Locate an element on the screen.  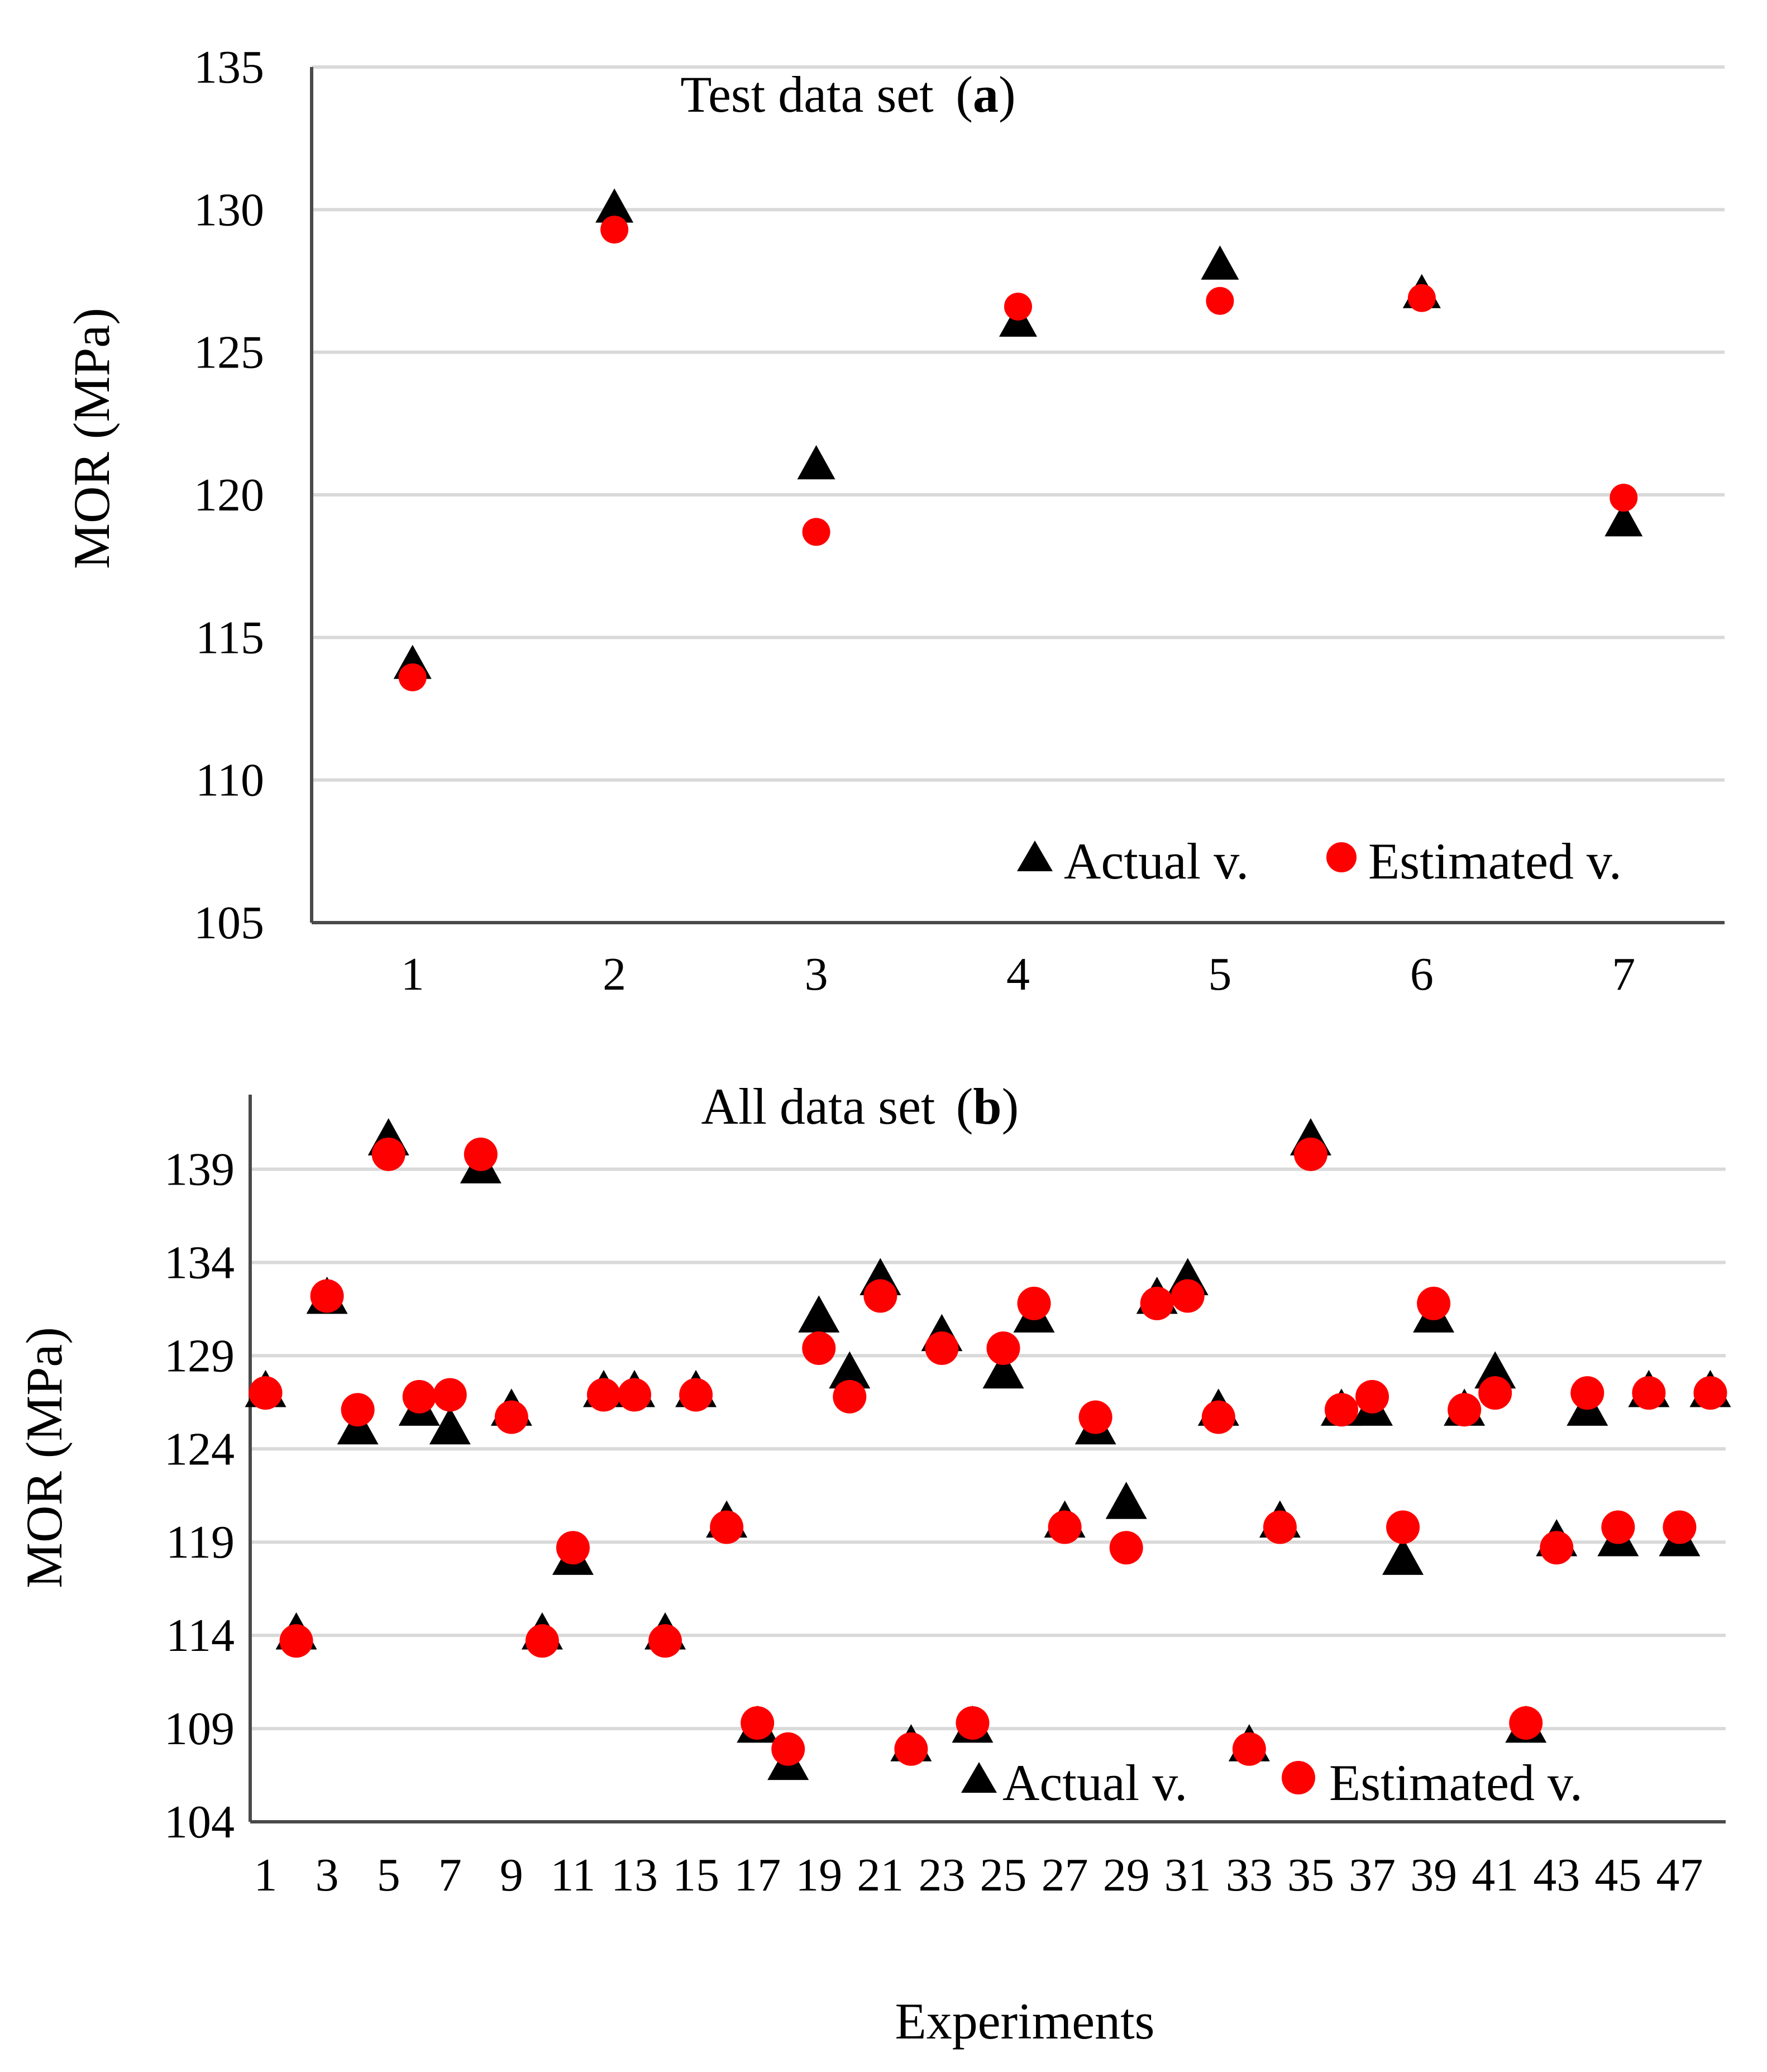
panel-b-letter: b is located at coordinates (987, 1106).